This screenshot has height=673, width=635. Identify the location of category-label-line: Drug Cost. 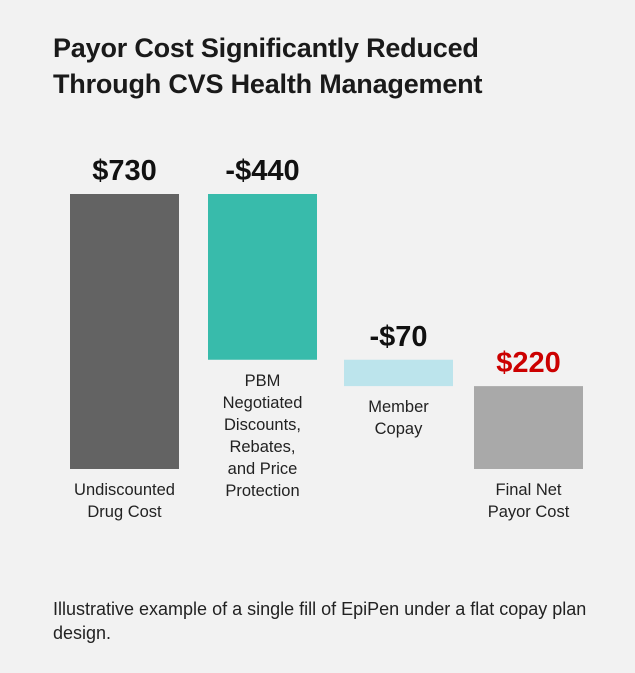
(124, 512).